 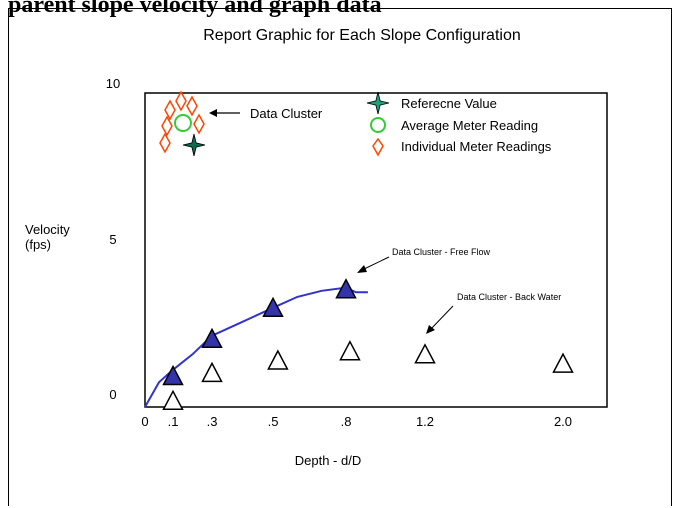 I want to click on x-tick-label: .5, so click(x=273, y=421).